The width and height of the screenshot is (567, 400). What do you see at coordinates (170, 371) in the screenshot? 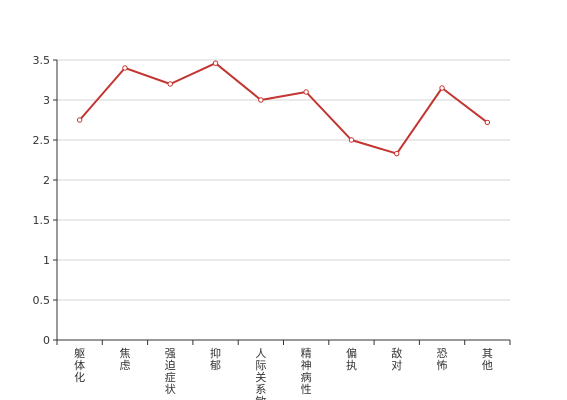
I see `x-tick-label: 强迫症状` at bounding box center [170, 371].